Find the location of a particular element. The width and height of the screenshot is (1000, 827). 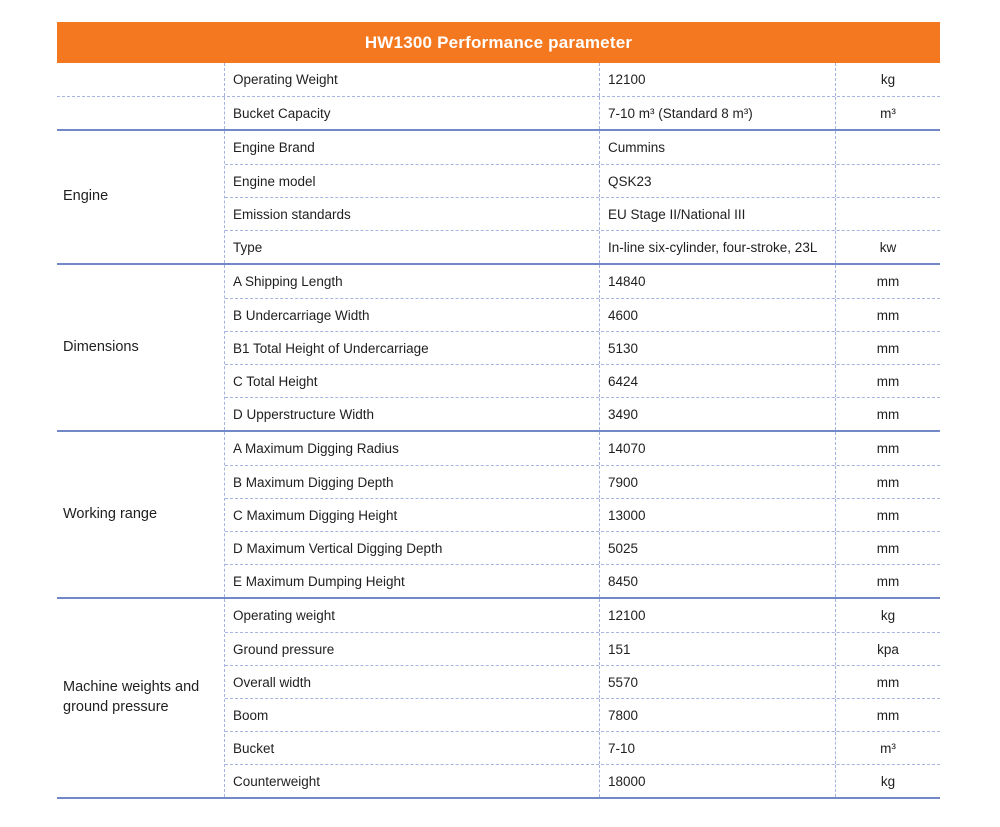

table-row: Bucket 7-10 m³ is located at coordinates (582, 747).